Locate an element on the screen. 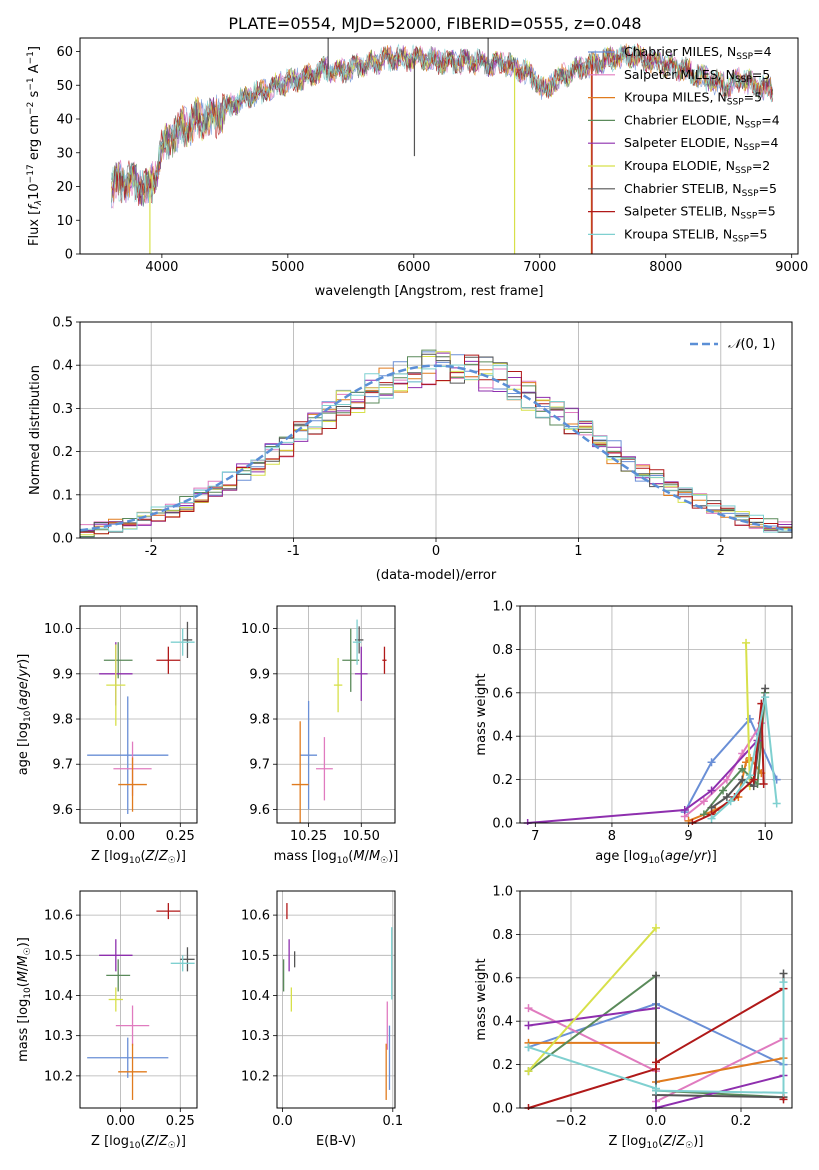 Image resolution: width=819 pixels, height=1170 pixels. age_vs_Z-y-label: age [log10(age/yr)] is located at coordinates (24, 715).